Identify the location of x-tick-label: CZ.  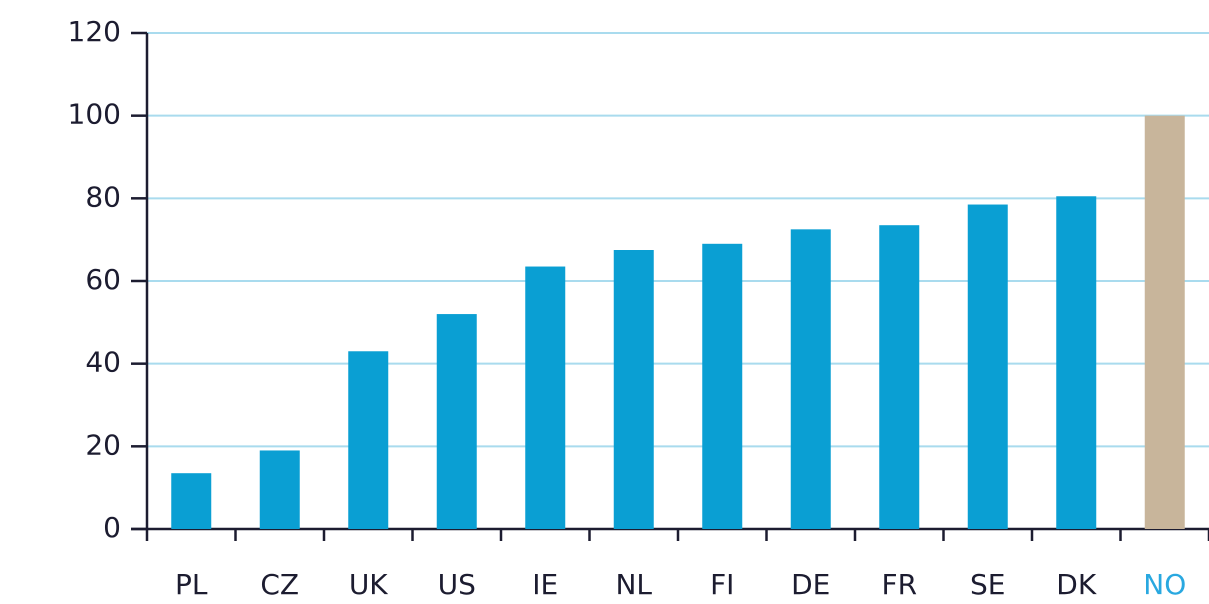
(279, 584).